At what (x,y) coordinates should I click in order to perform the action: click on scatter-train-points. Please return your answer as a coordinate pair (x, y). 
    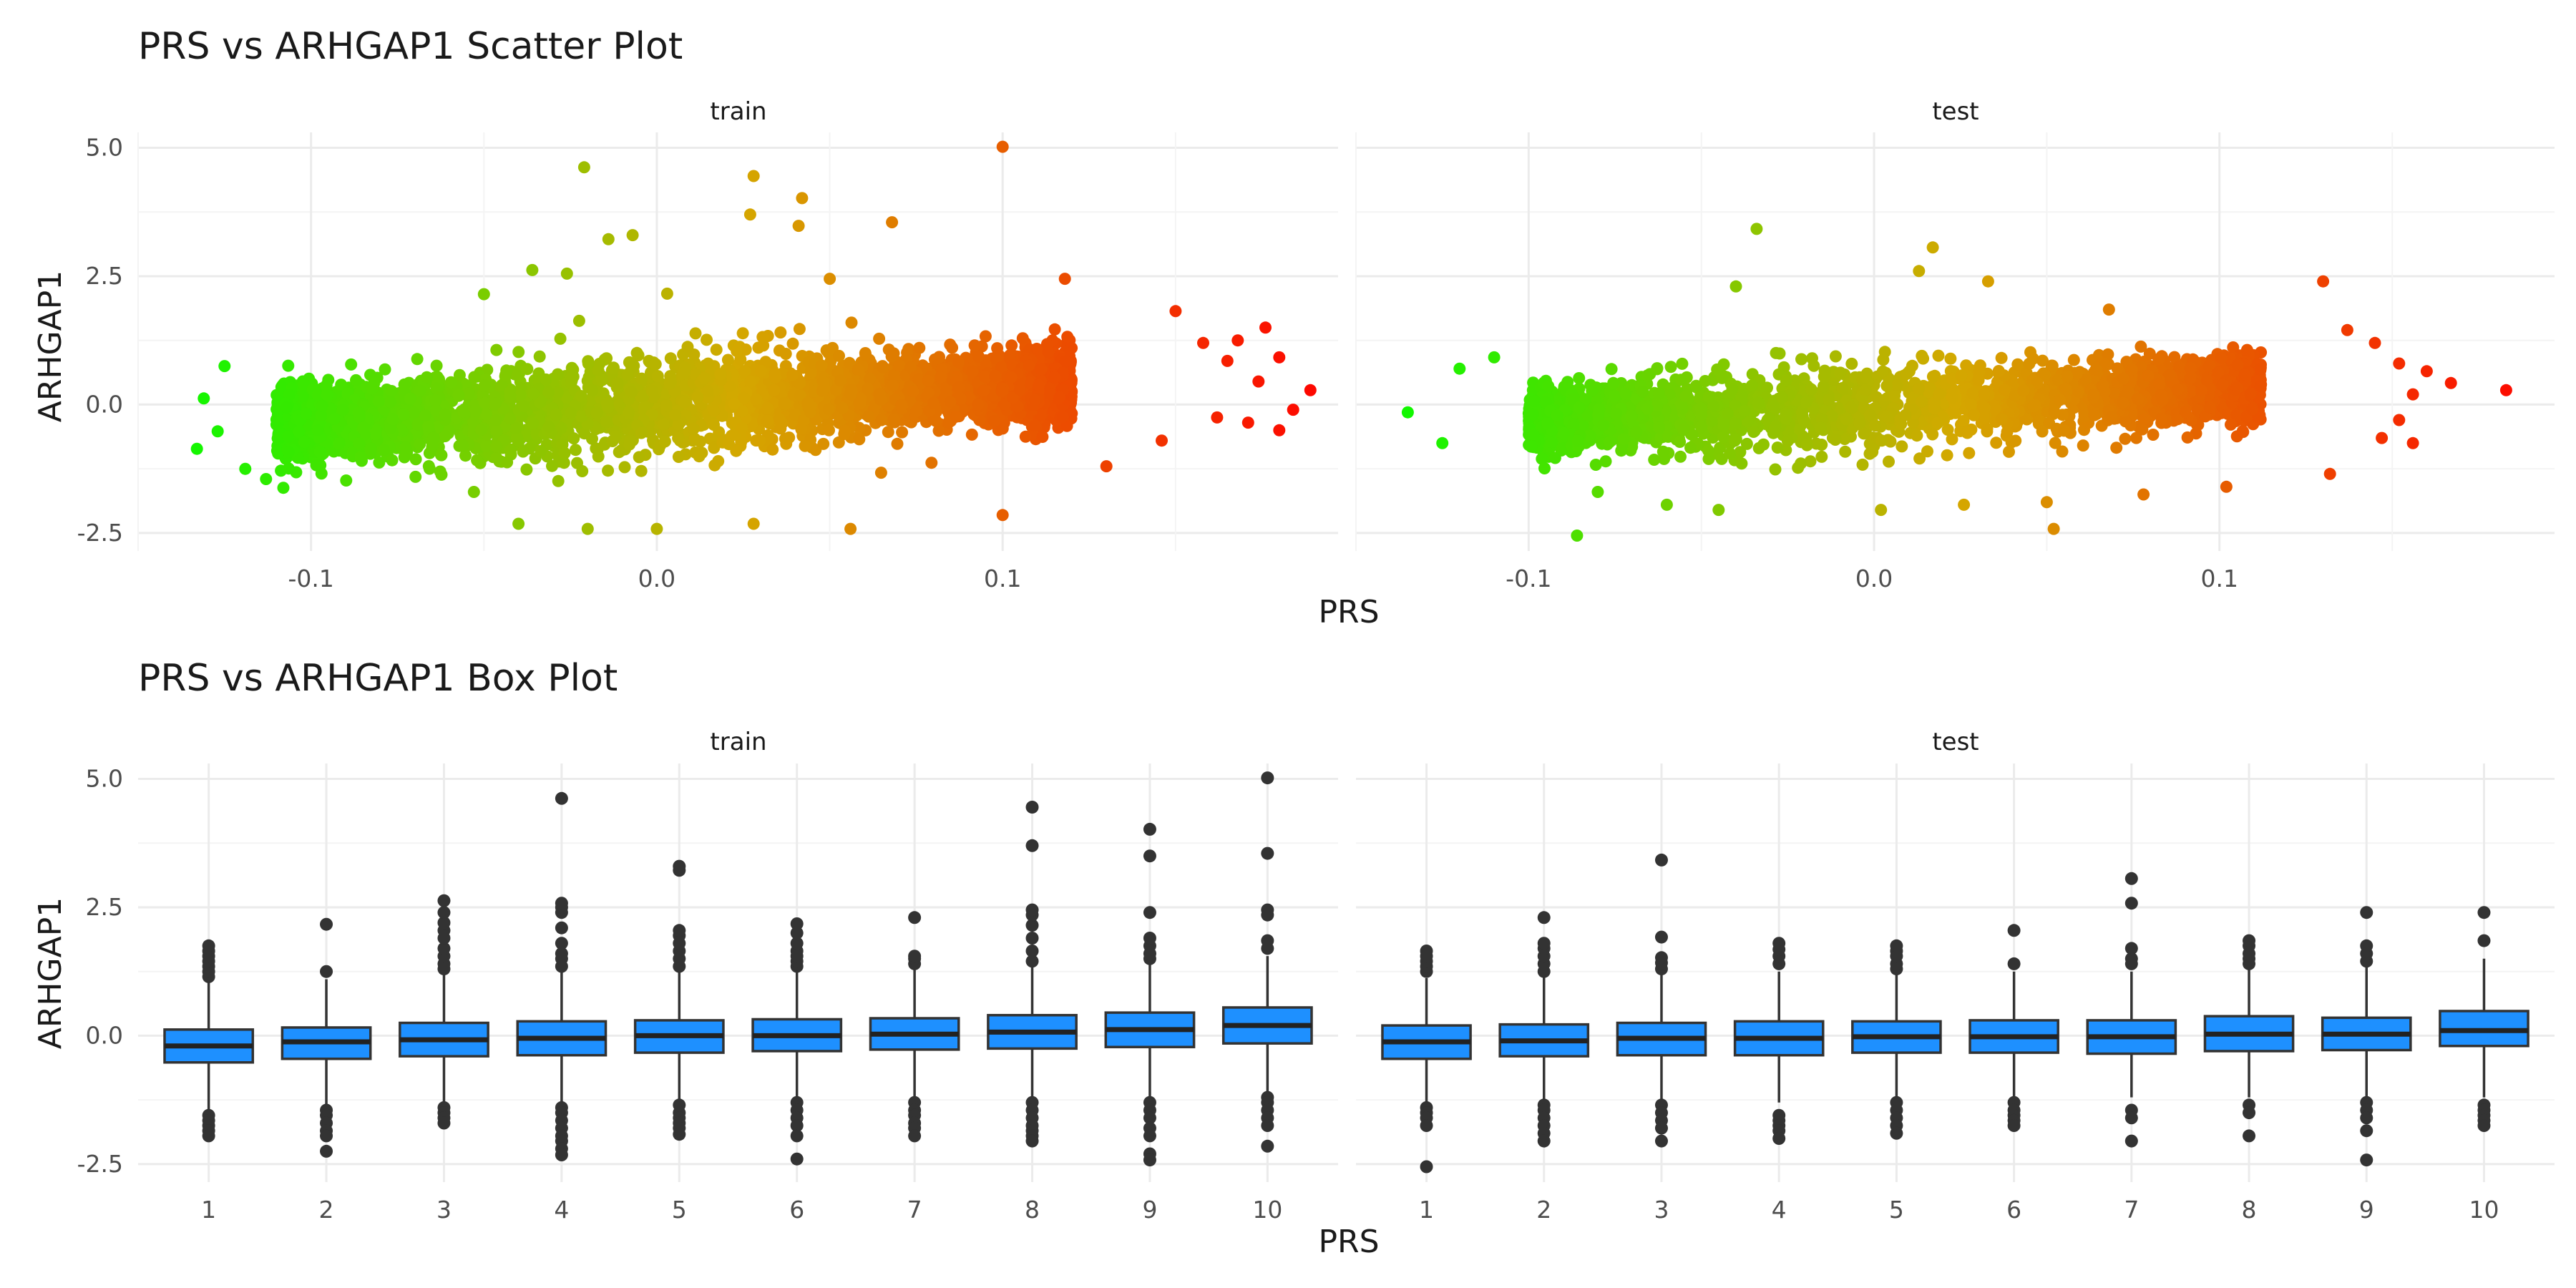
    Looking at the image, I should click on (753, 337).